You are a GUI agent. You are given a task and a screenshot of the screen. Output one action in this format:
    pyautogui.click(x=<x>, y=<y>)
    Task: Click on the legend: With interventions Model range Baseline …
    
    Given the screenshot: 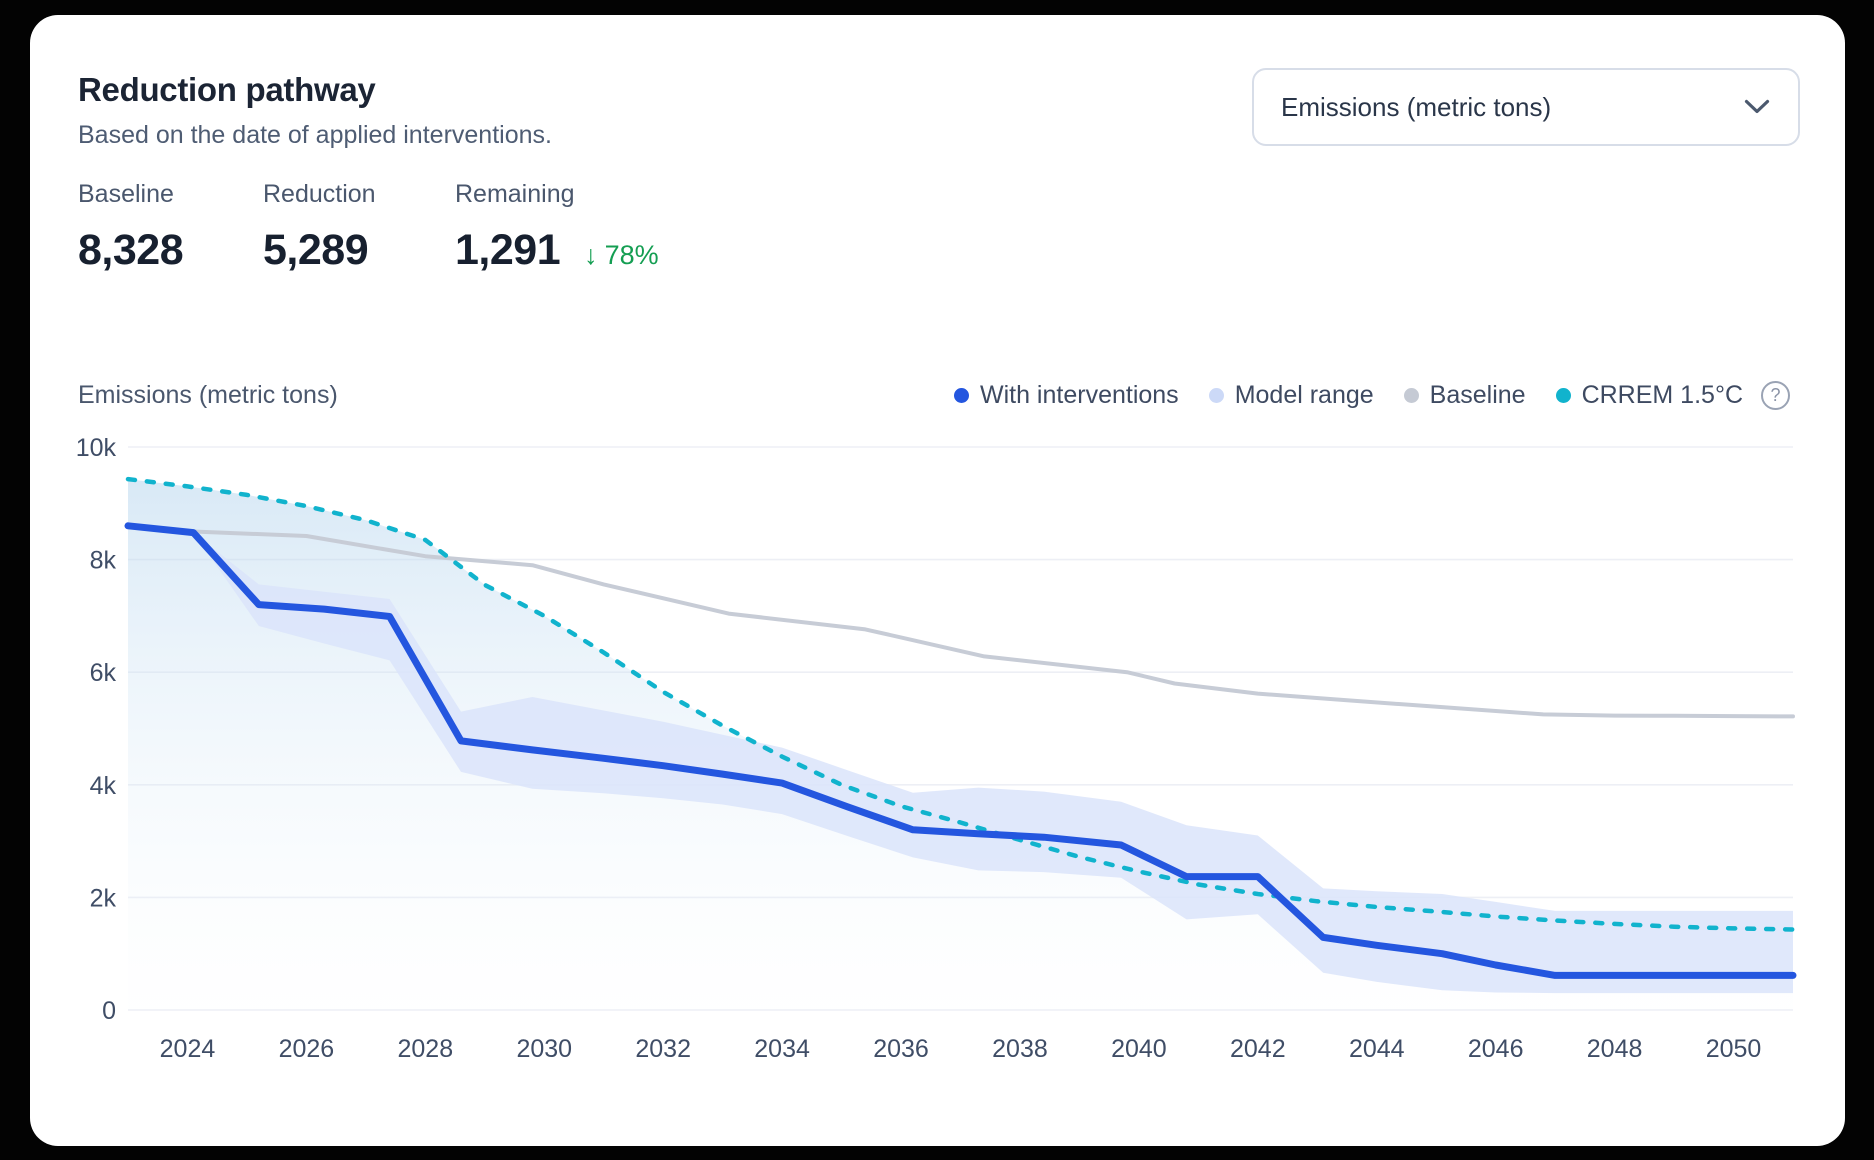 What is the action you would take?
    pyautogui.click(x=1371, y=395)
    